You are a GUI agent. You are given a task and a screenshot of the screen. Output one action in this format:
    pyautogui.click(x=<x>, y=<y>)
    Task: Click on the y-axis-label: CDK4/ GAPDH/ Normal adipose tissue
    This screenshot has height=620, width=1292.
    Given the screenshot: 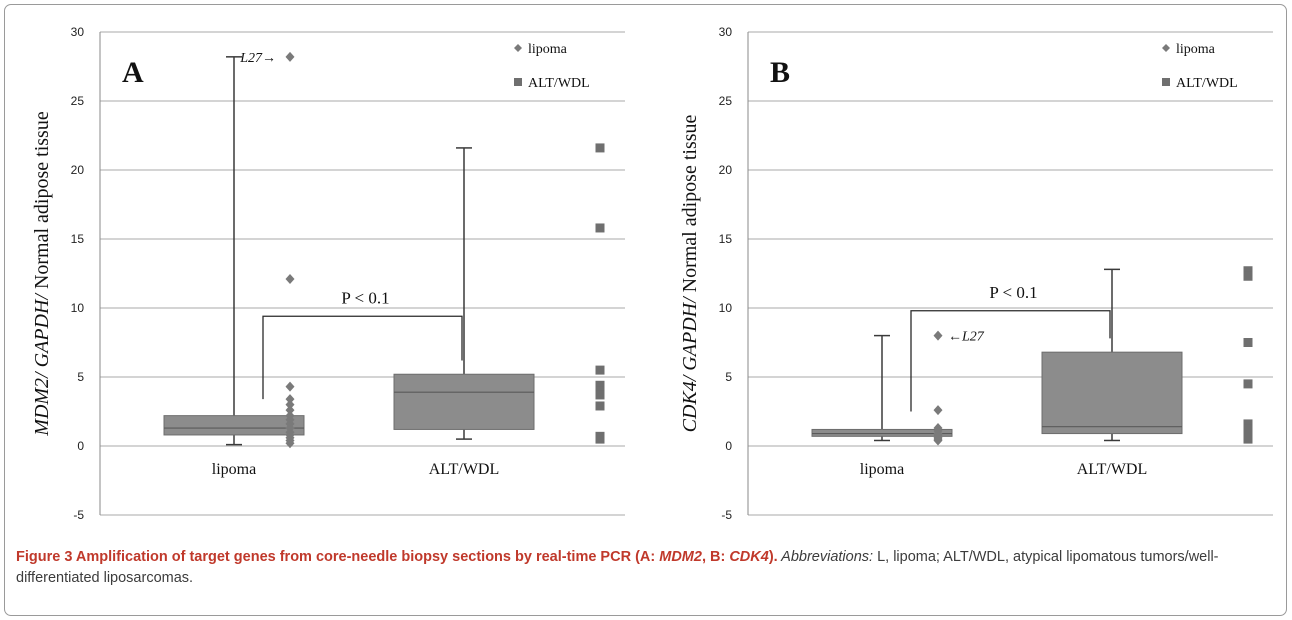 What is the action you would take?
    pyautogui.click(x=690, y=274)
    